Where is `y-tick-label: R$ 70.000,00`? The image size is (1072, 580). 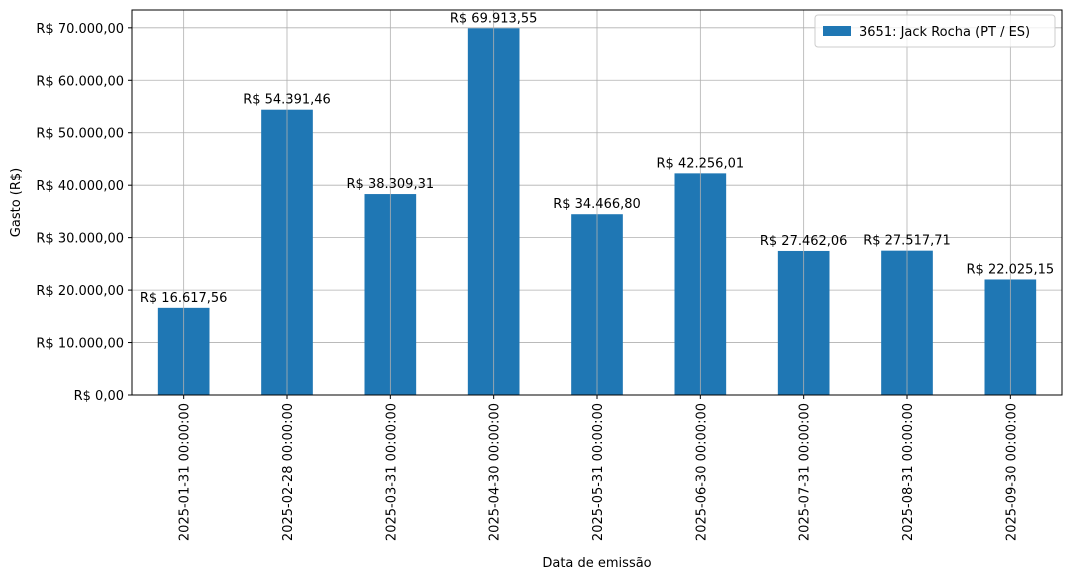
y-tick-label: R$ 70.000,00 is located at coordinates (80, 29).